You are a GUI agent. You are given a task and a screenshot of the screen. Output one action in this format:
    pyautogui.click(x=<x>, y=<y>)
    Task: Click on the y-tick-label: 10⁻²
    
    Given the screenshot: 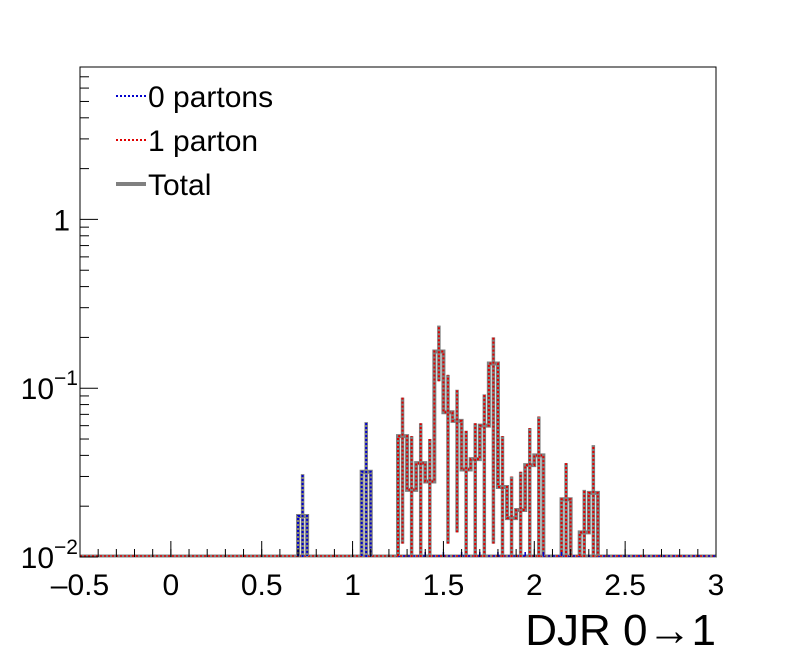 What is the action you would take?
    pyautogui.click(x=49, y=555)
    